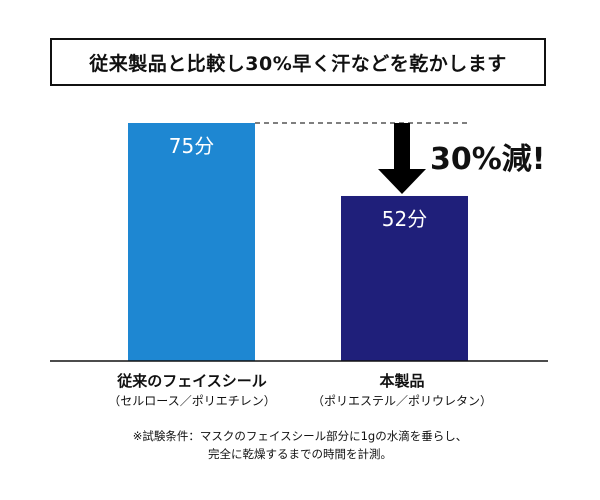  What do you see at coordinates (401, 401) in the screenshot?
I see `category-subtitle-this-product: （ポリエステル／ポリウレタン）` at bounding box center [401, 401].